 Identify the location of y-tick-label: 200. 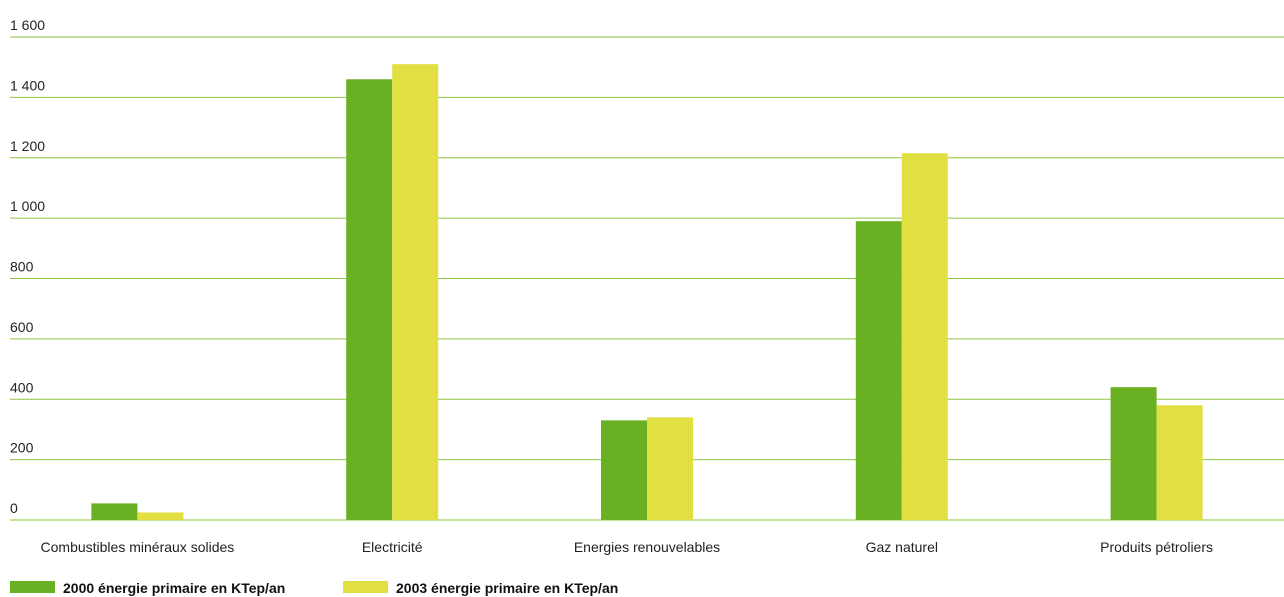
(22, 448).